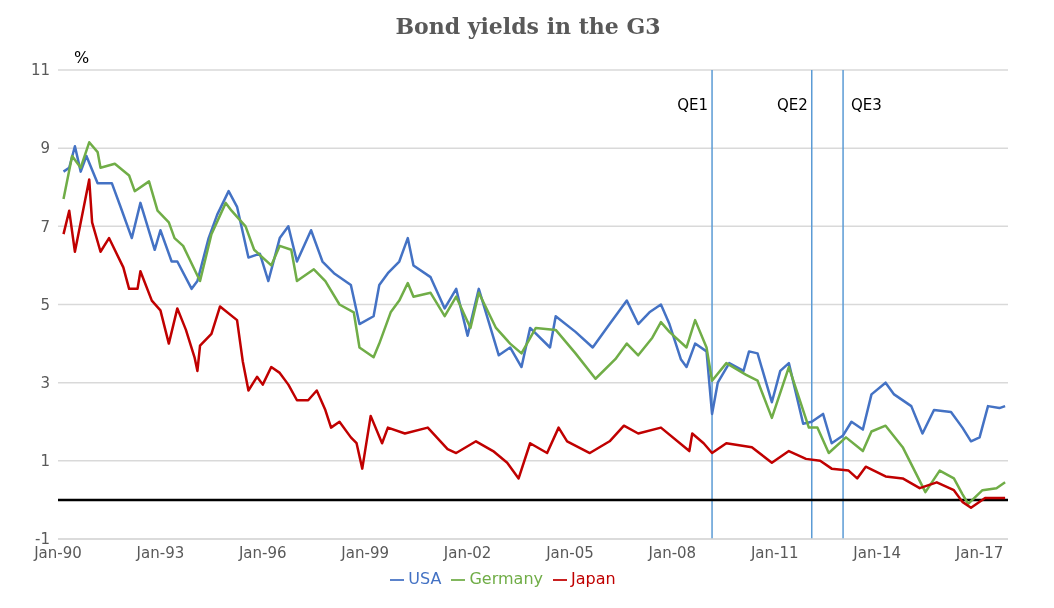  What do you see at coordinates (160, 552) in the screenshot?
I see `x-tick-label: Jan-93` at bounding box center [160, 552].